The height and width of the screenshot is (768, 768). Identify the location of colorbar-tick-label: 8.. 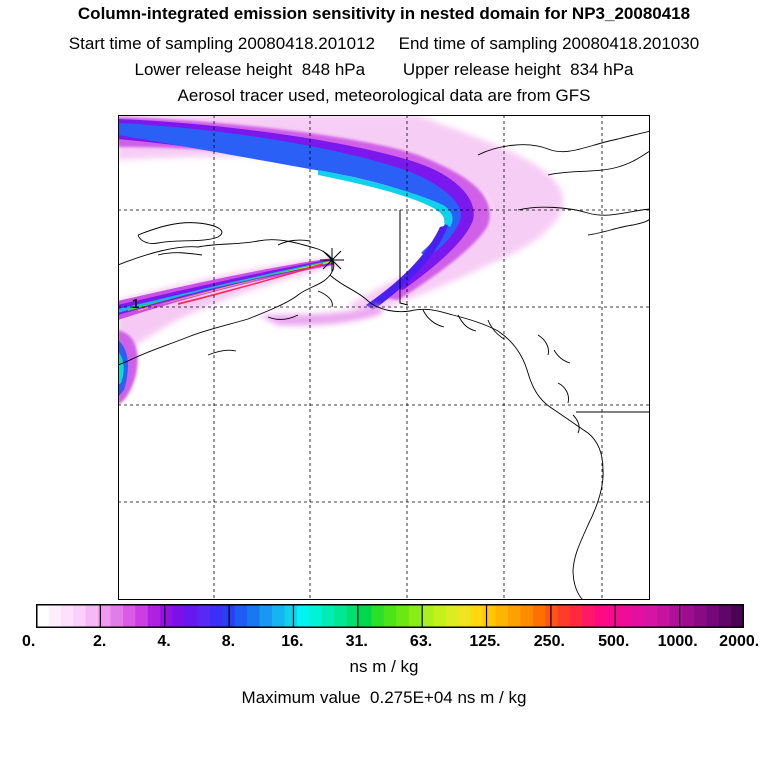
(228, 641).